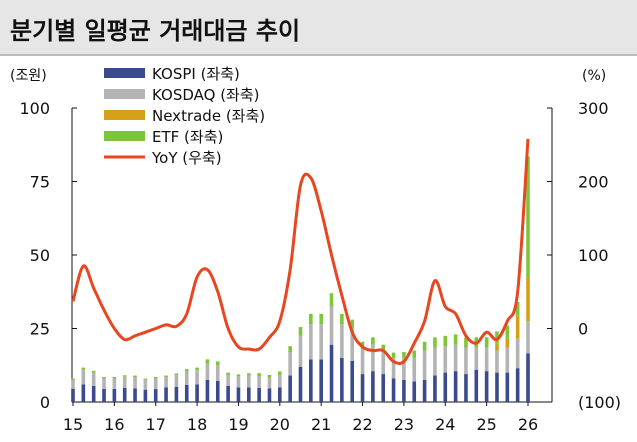 This screenshot has height=442, width=637. Describe the element at coordinates (124, 136) in the screenshot. I see `legend-swatch-etf` at that location.